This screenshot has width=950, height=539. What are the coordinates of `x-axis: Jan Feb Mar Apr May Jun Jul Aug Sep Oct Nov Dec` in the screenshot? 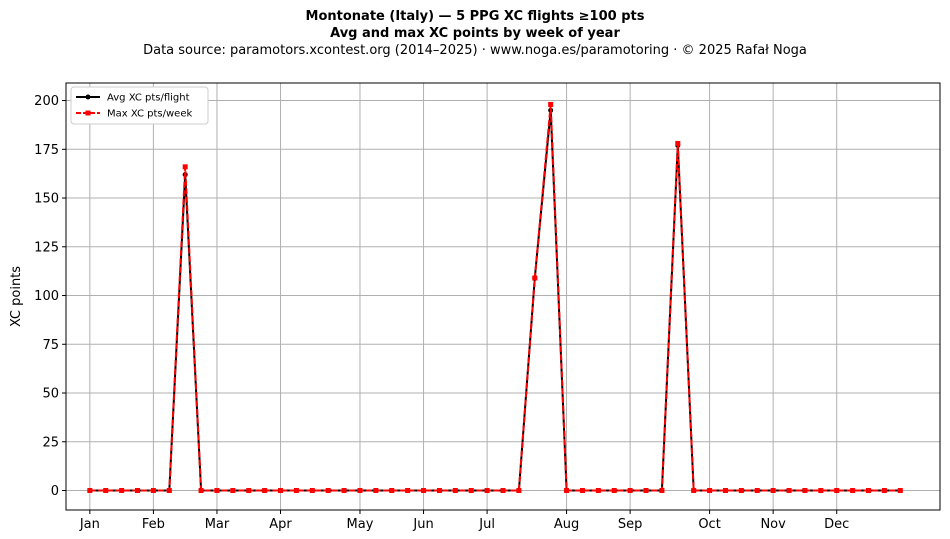 It's located at (464, 521).